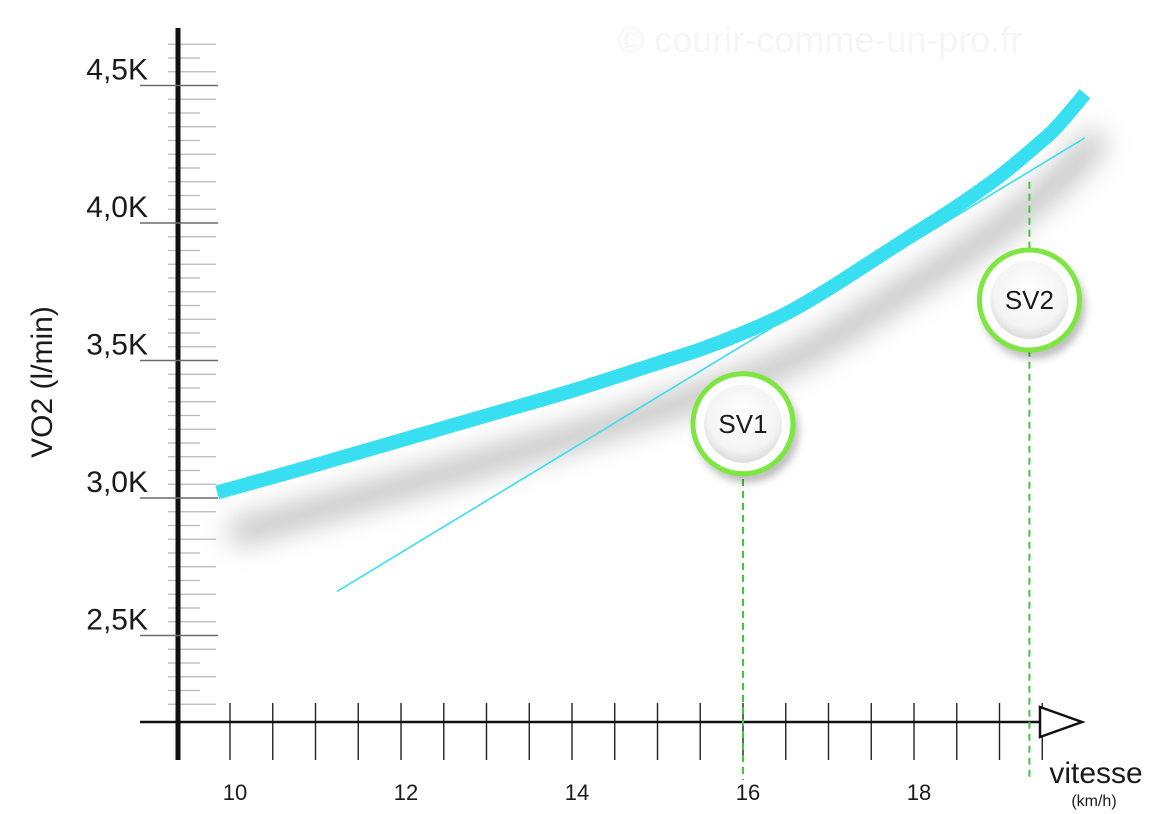  Describe the element at coordinates (117, 345) in the screenshot. I see `y-tick-label: 3,5K` at that location.